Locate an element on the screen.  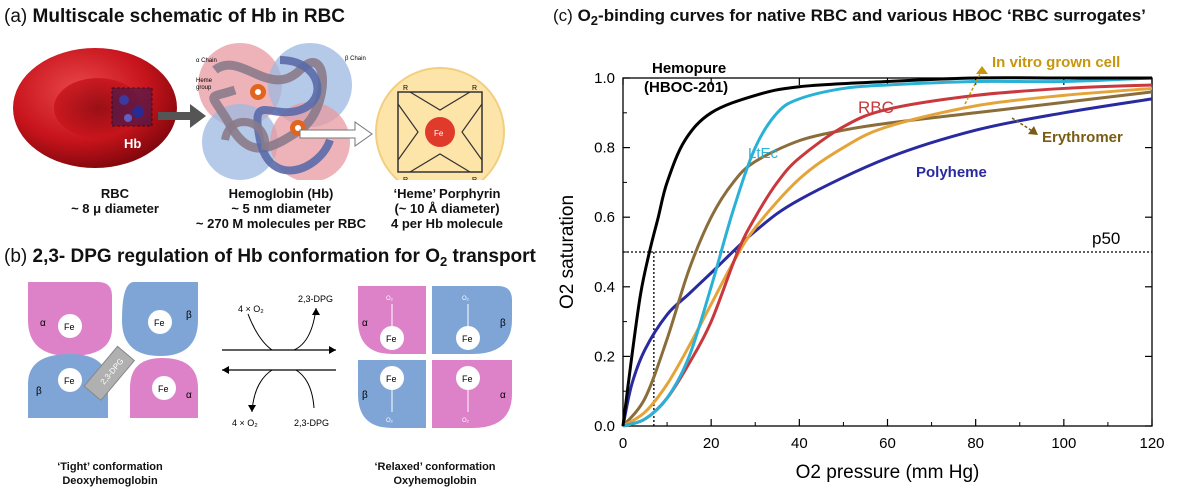
fe-label-br: Fe is located at coordinates (163, 389).